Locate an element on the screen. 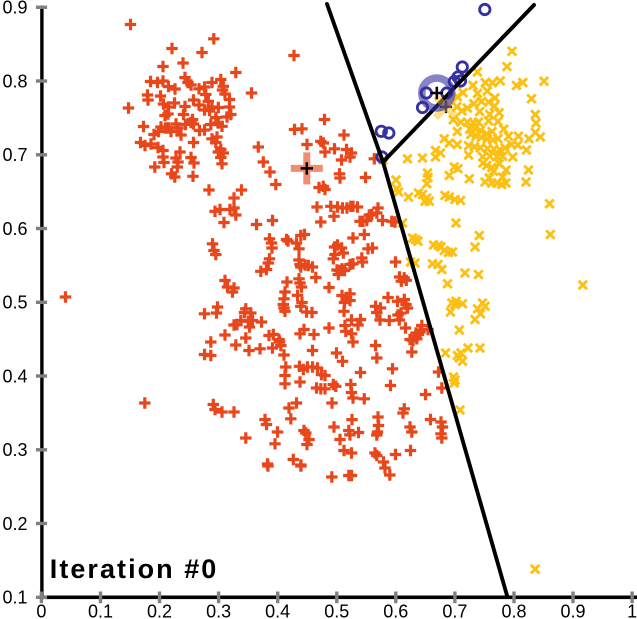 This screenshot has width=637, height=619. svg-text: 1 is located at coordinates (632, 610).